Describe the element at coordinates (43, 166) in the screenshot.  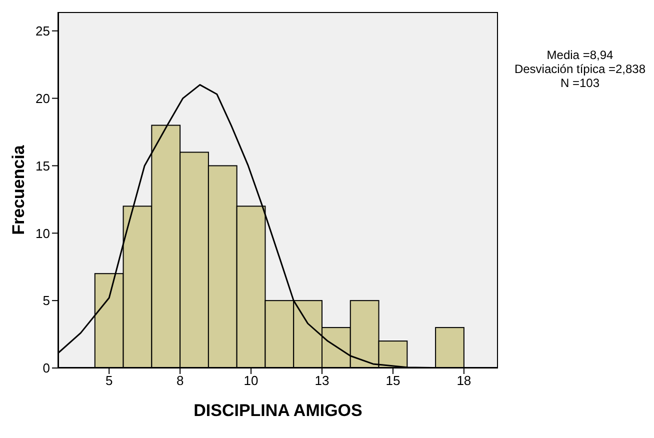
I see `y-tick-label: 15` at that location.